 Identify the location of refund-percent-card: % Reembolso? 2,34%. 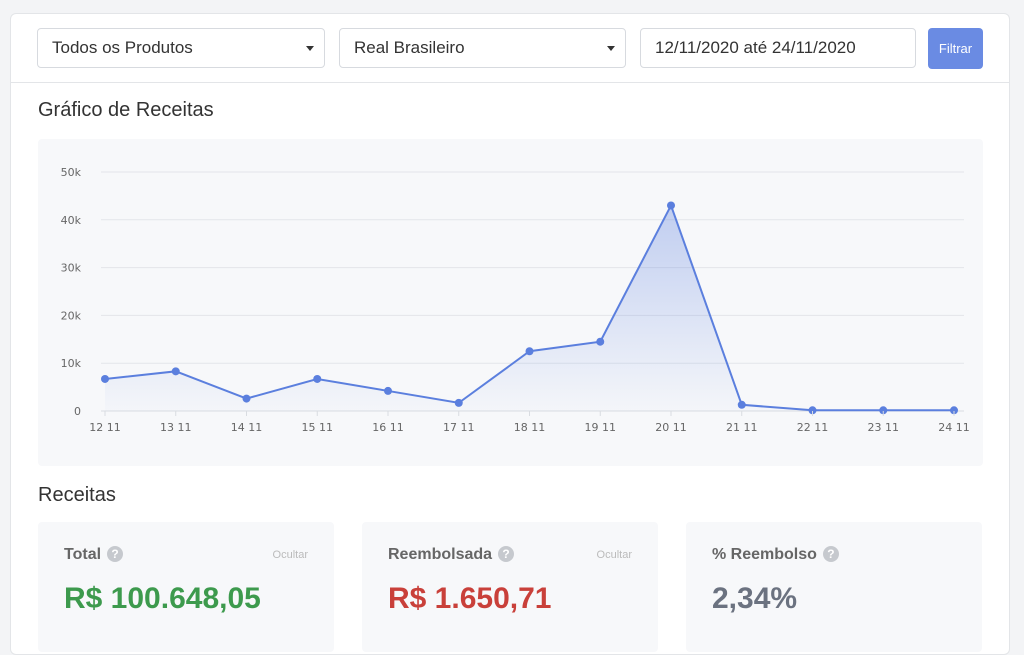
(834, 587).